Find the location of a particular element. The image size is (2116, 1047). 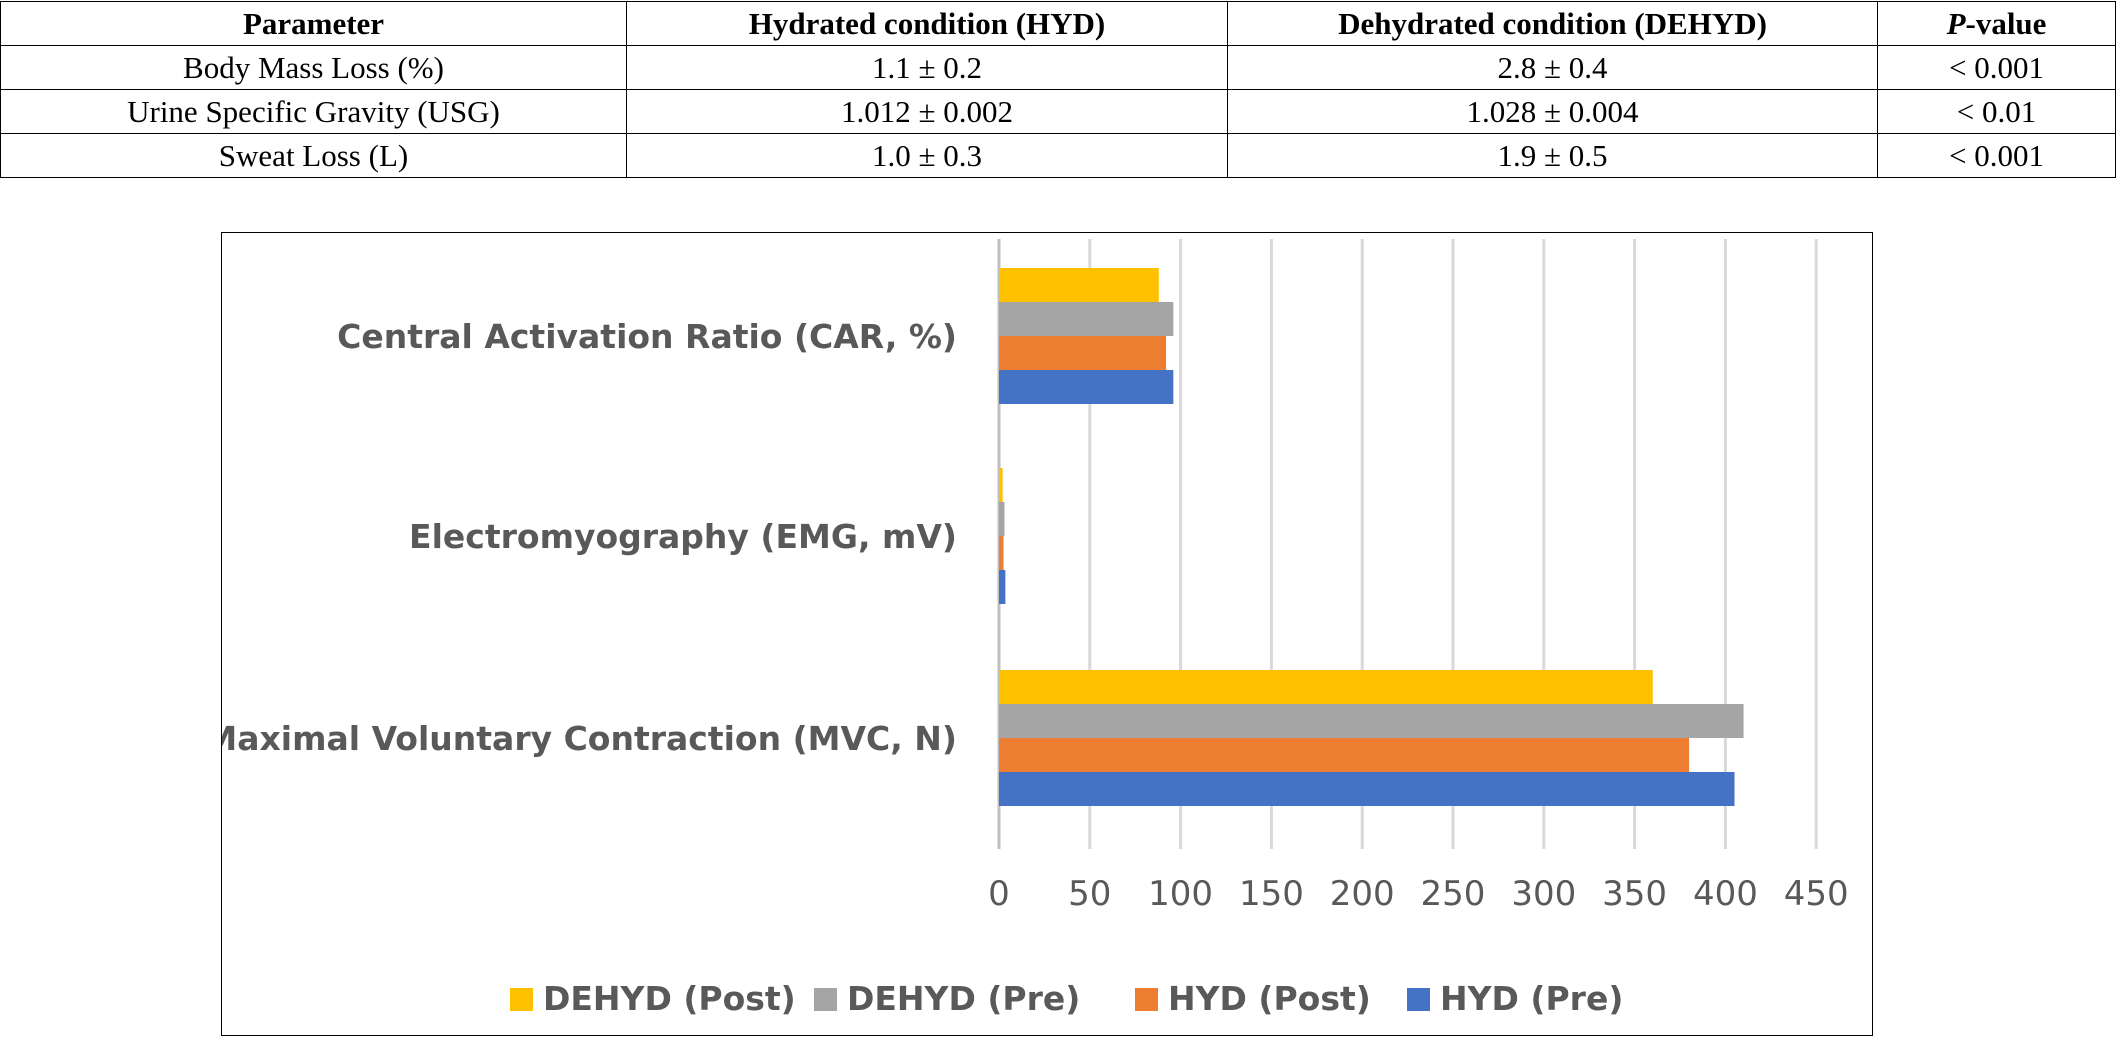

cell-dehyd: 2.8 ± 0.4 is located at coordinates (1552, 67).